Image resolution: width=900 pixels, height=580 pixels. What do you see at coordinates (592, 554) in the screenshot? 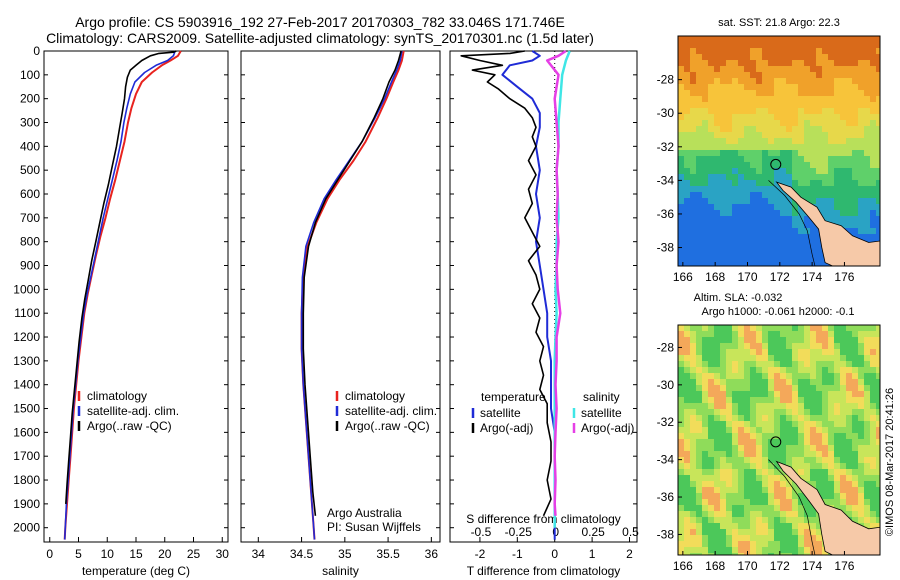
I see `x-tick-label: 1` at bounding box center [592, 554].